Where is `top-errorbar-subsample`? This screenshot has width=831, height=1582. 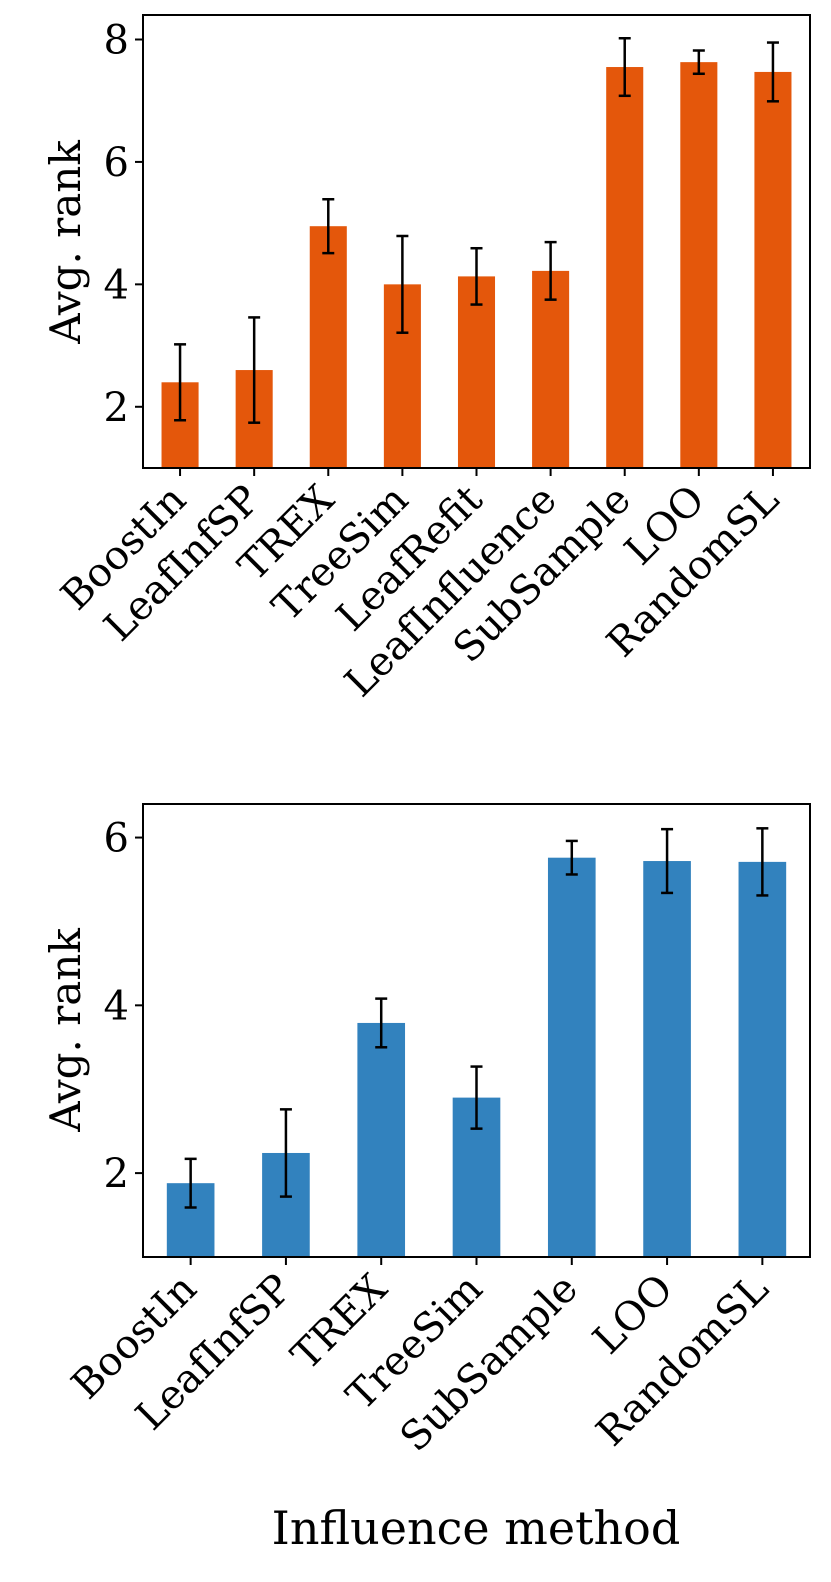 top-errorbar-subsample is located at coordinates (624, 67).